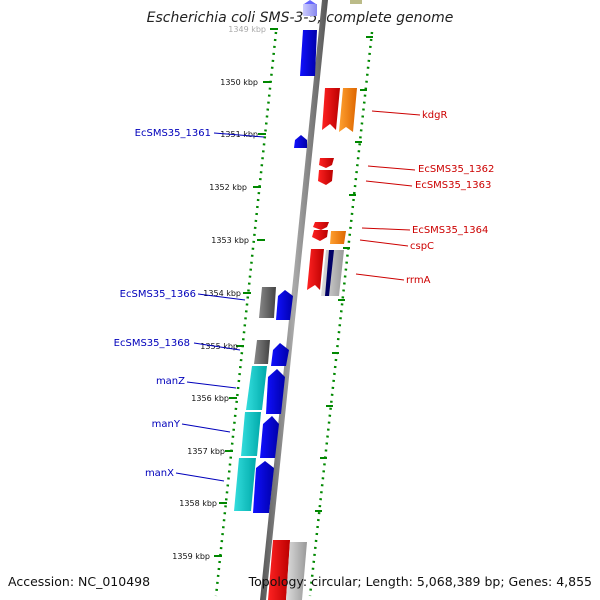 The width and height of the screenshot is (600, 600). Describe the element at coordinates (222, 293) in the screenshot. I see `tick-label: 1354 kbp` at that location.